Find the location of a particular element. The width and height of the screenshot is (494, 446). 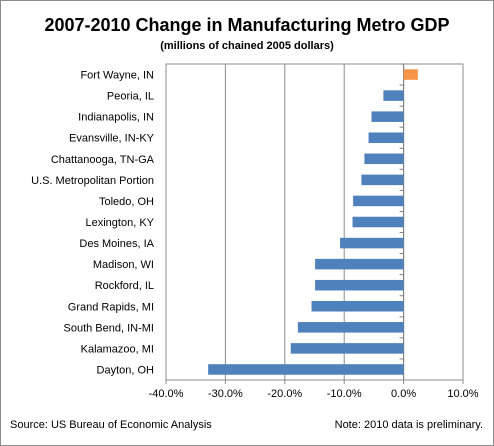

x-tick-label: -40.0% is located at coordinates (166, 394).